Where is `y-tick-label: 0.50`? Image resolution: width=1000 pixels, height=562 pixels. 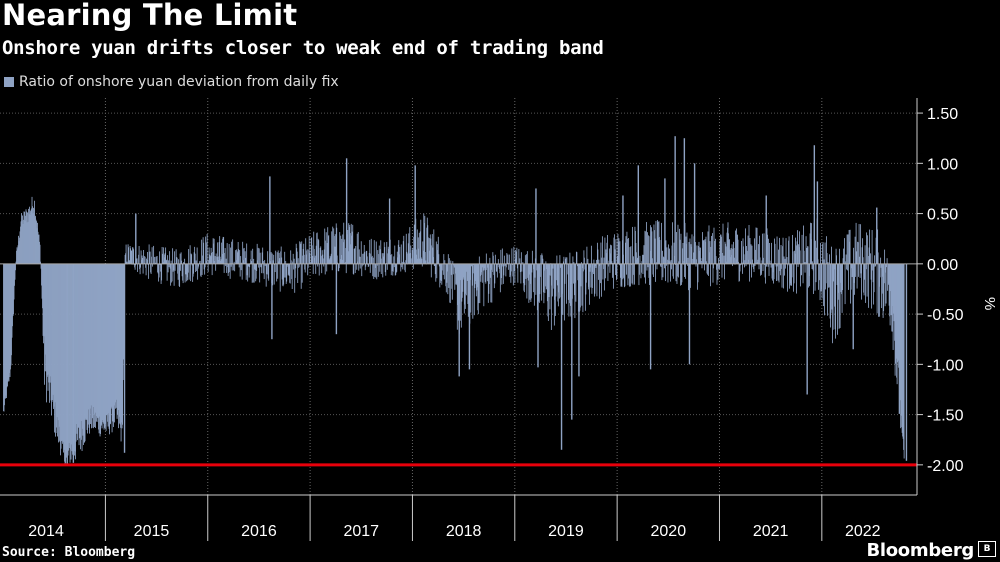
y-tick-label: 0.50 is located at coordinates (942, 215).